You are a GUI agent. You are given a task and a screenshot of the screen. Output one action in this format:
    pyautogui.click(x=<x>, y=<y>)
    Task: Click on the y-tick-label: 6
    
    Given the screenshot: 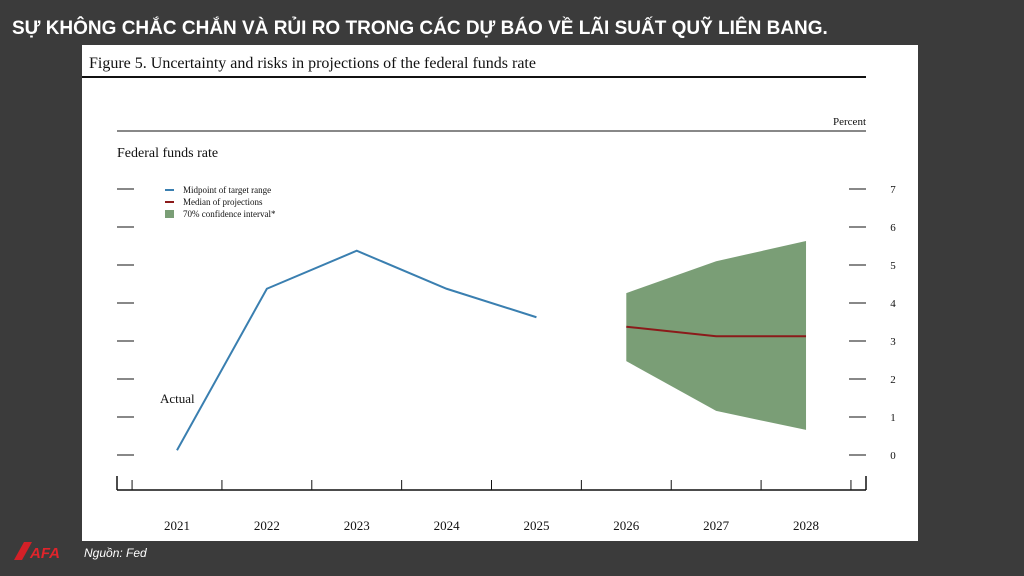 What is the action you would take?
    pyautogui.click(x=893, y=228)
    